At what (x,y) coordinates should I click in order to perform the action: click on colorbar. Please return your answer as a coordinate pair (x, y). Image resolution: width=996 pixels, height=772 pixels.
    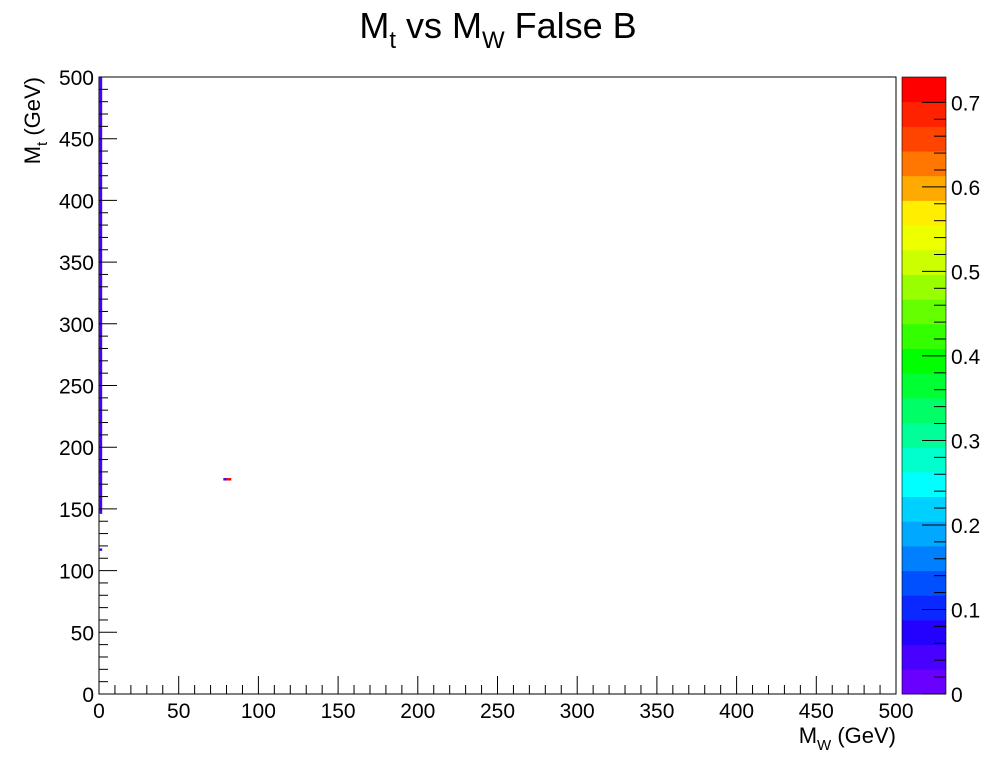
    Looking at the image, I should click on (924, 385).